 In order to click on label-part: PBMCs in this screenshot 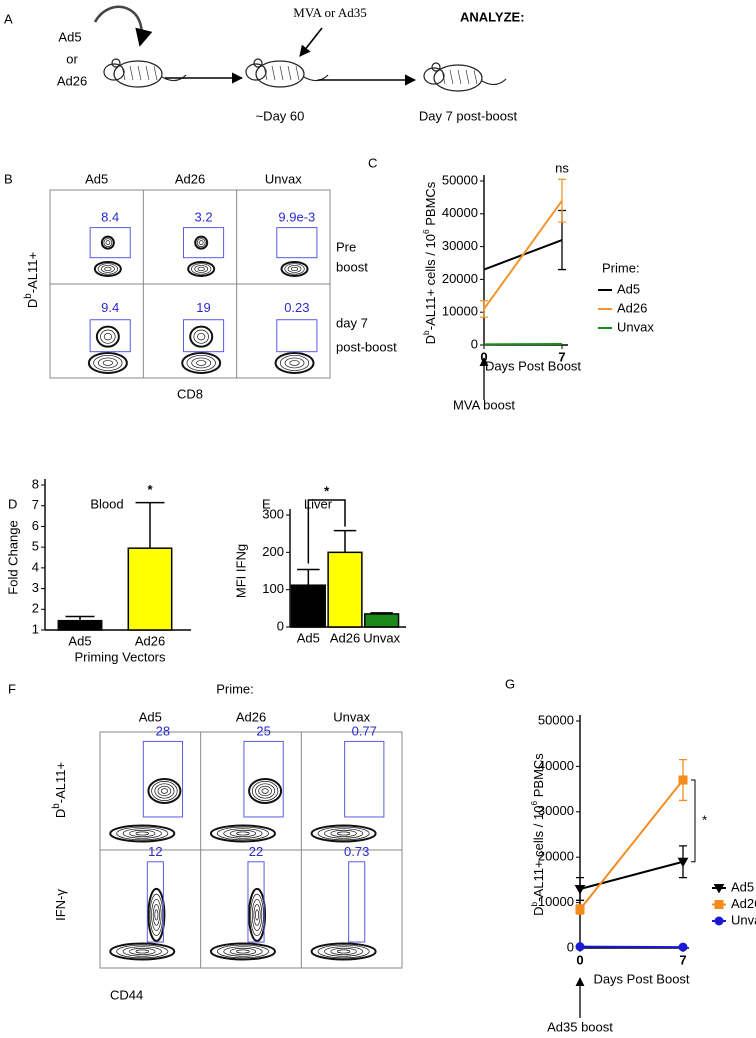, I will do `click(538, 777)`.